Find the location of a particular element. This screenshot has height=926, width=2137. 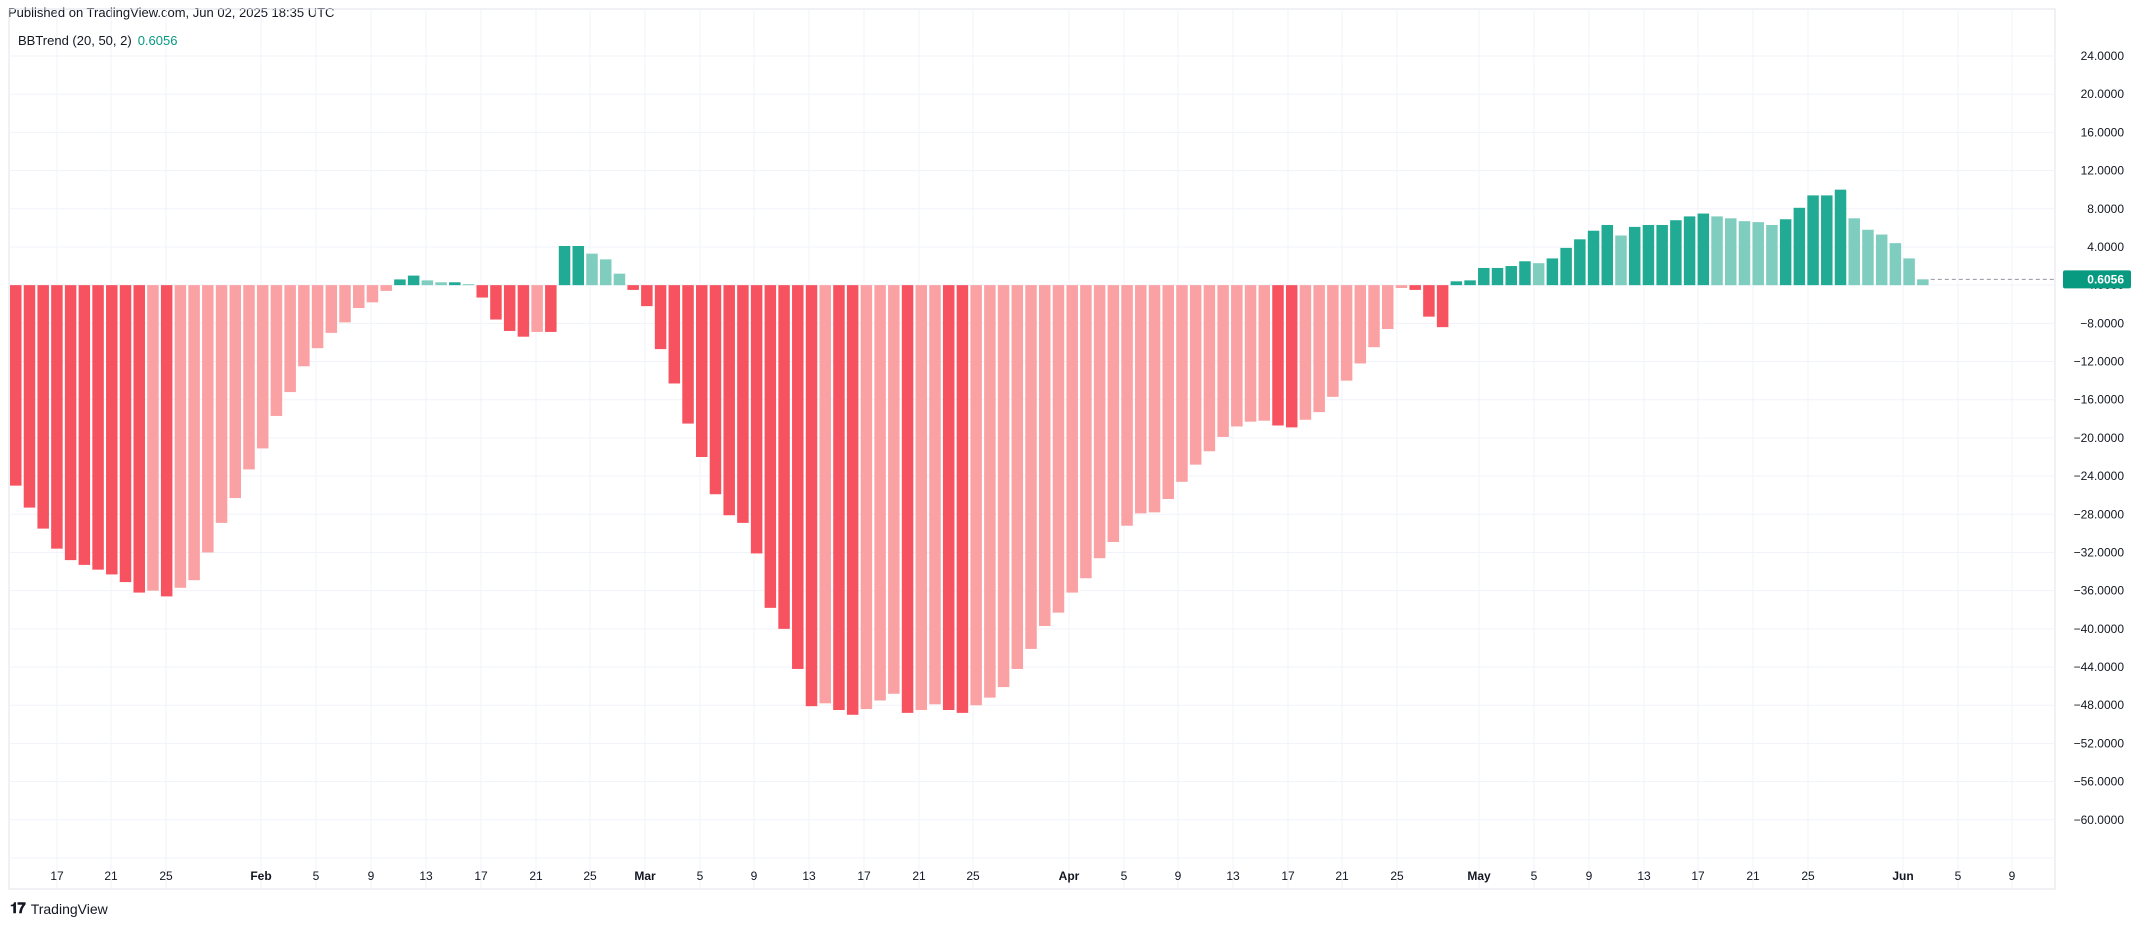

y-tick-label: −28.0000 is located at coordinates (2099, 514).